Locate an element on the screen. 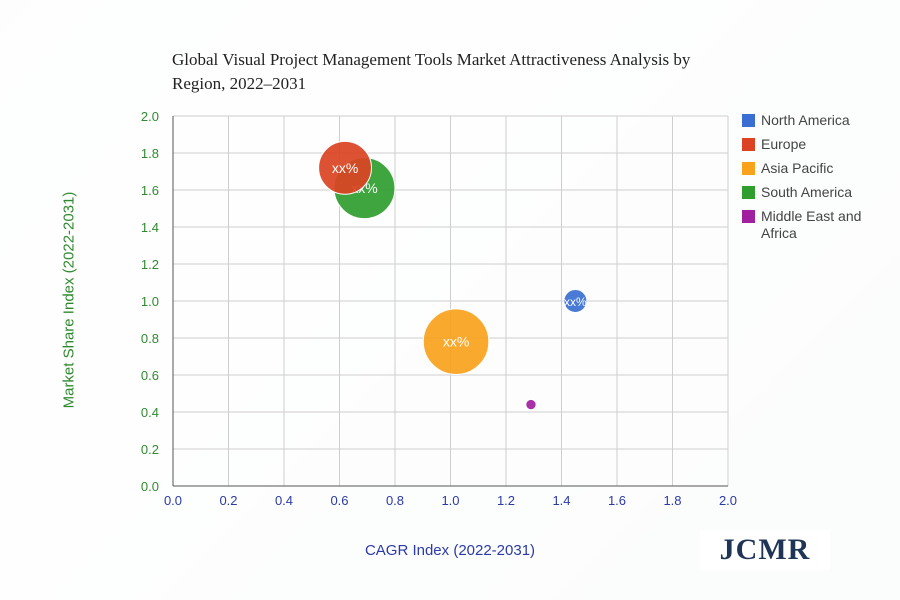 The width and height of the screenshot is (900, 600). bubble-asia-pacific is located at coordinates (456, 341).